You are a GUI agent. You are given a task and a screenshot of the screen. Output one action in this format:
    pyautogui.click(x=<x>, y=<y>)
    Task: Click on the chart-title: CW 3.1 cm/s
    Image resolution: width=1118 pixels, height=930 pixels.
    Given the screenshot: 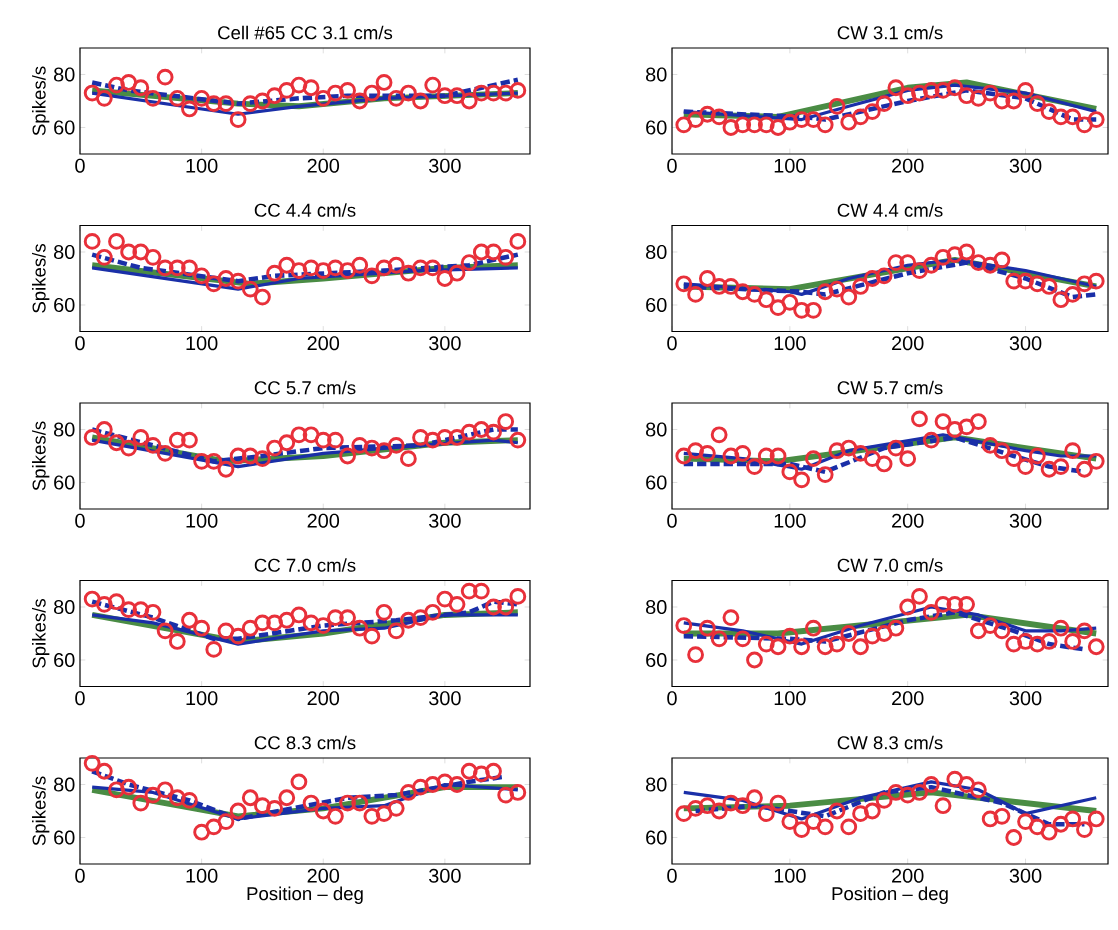 What is the action you would take?
    pyautogui.click(x=890, y=32)
    